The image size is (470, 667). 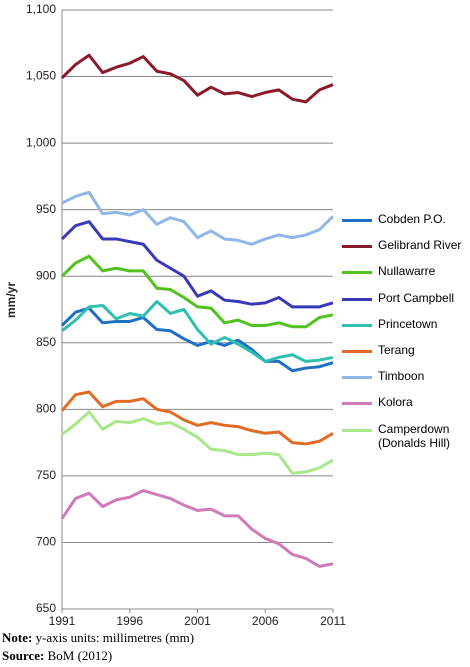 I want to click on note: Note: y-axis units: millimetres (mm), so click(x=98, y=638).